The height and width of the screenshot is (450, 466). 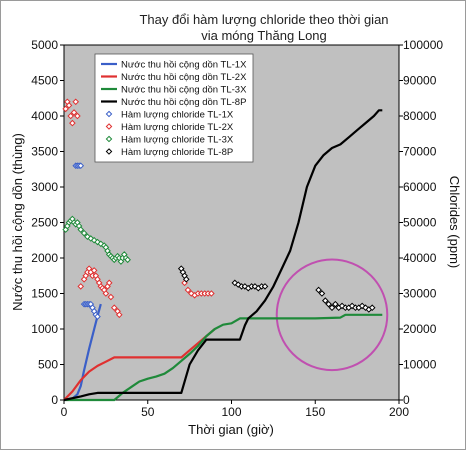 What do you see at coordinates (399, 412) in the screenshot?
I see `x-tick-label: 200` at bounding box center [399, 412].